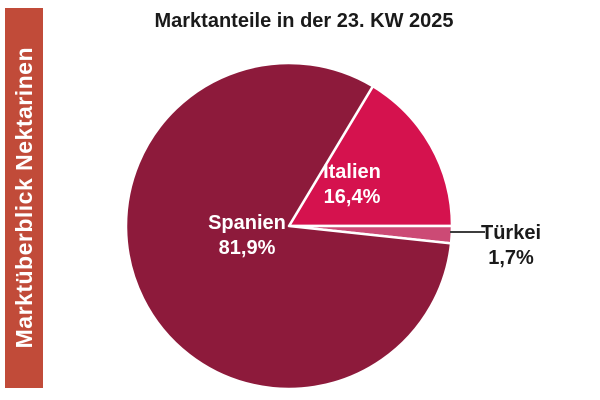 Image resolution: width=600 pixels, height=400 pixels. I want to click on market-overview-sidebar: Marktüberblick Nektarinen, so click(24, 198).